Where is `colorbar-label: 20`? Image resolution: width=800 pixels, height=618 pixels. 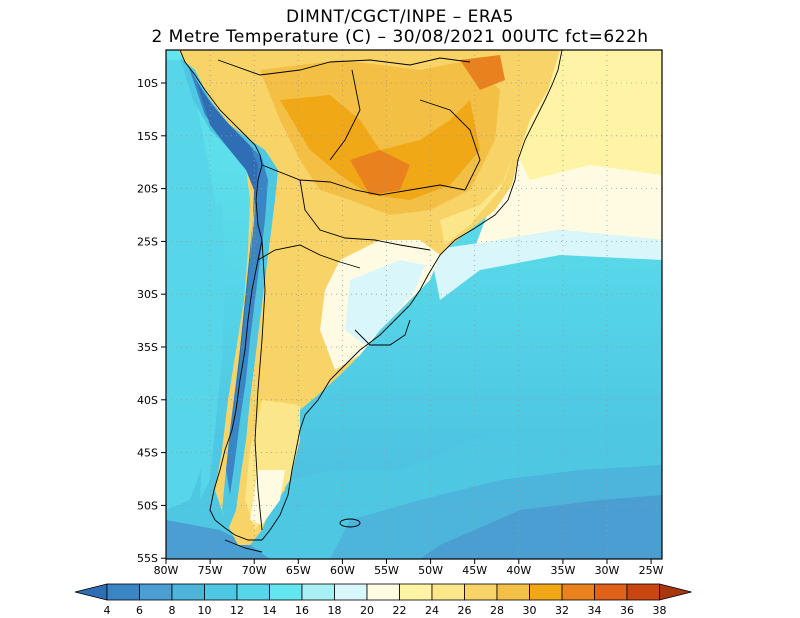 colorbar-label: 20 is located at coordinates (367, 610).